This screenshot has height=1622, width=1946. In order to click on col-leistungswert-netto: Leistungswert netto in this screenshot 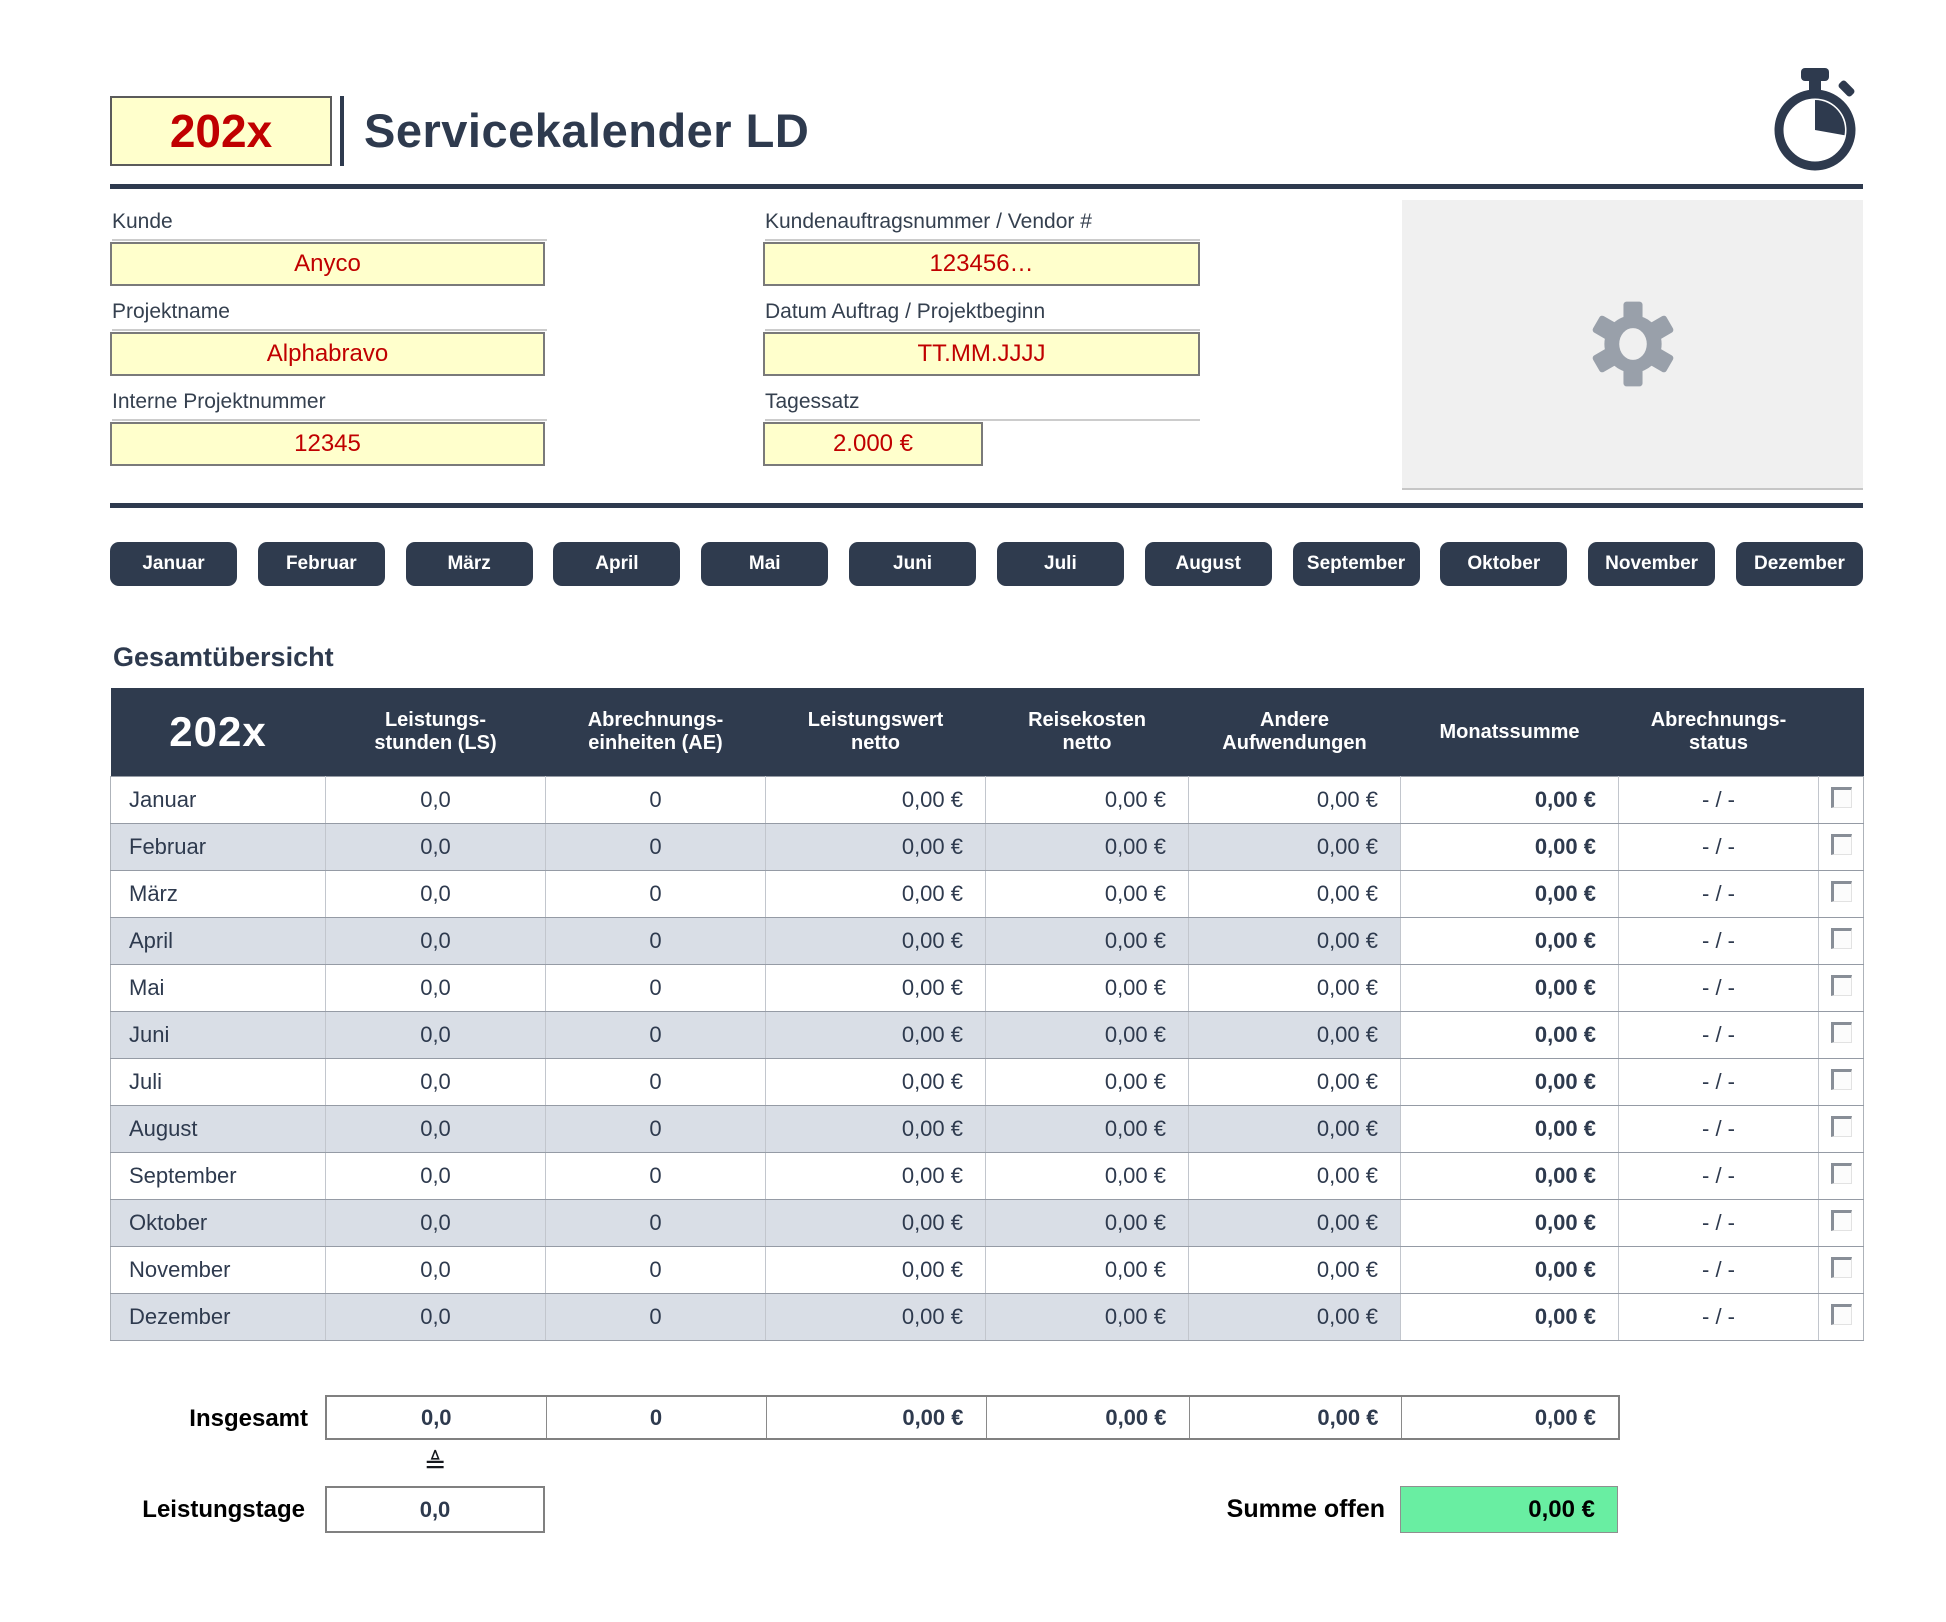, I will do `click(875, 732)`.